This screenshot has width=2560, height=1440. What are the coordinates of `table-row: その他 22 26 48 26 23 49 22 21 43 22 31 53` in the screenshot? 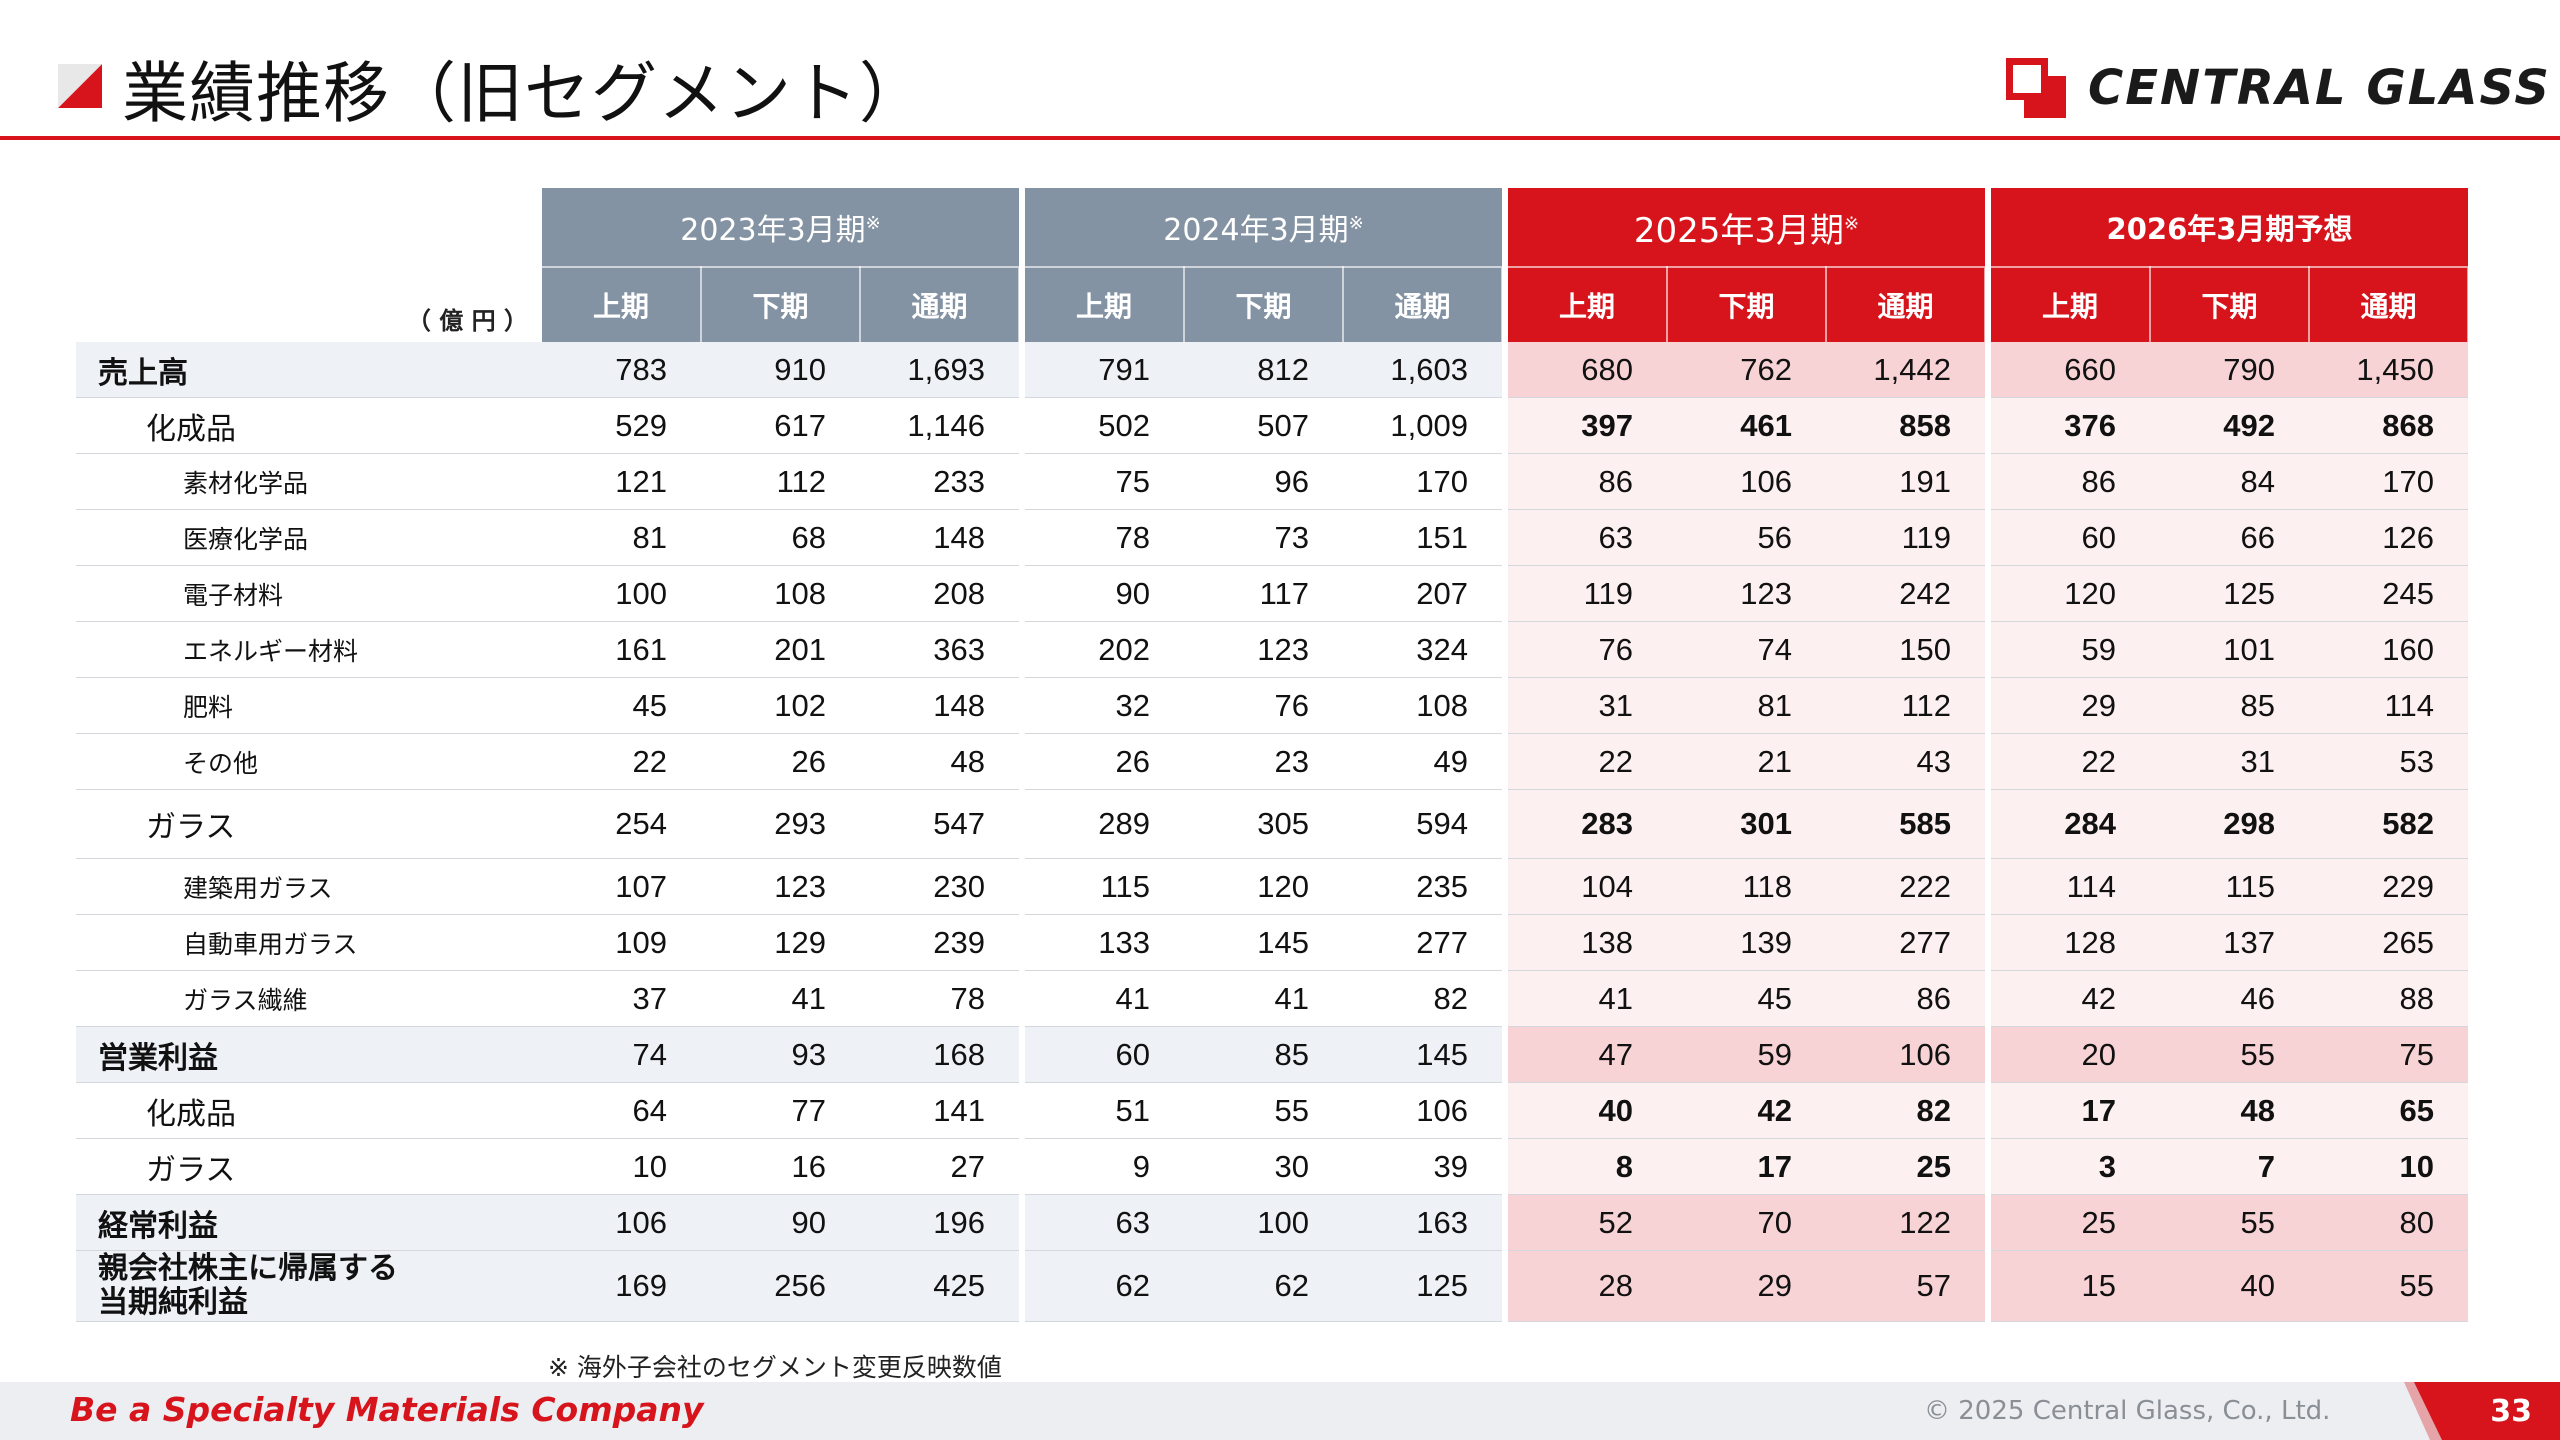 It's located at (1272, 761).